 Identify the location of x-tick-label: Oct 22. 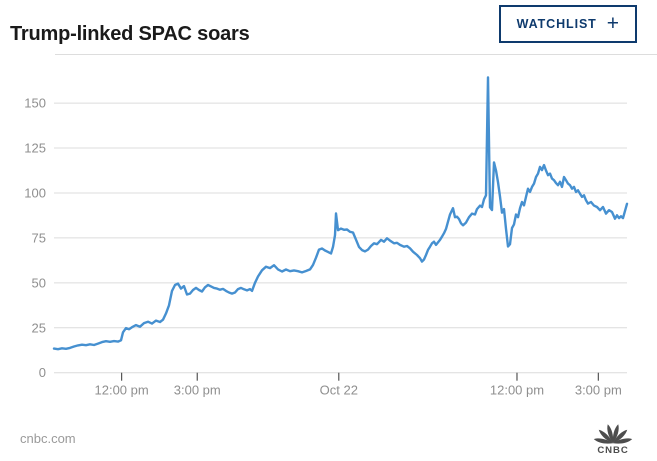
(339, 390).